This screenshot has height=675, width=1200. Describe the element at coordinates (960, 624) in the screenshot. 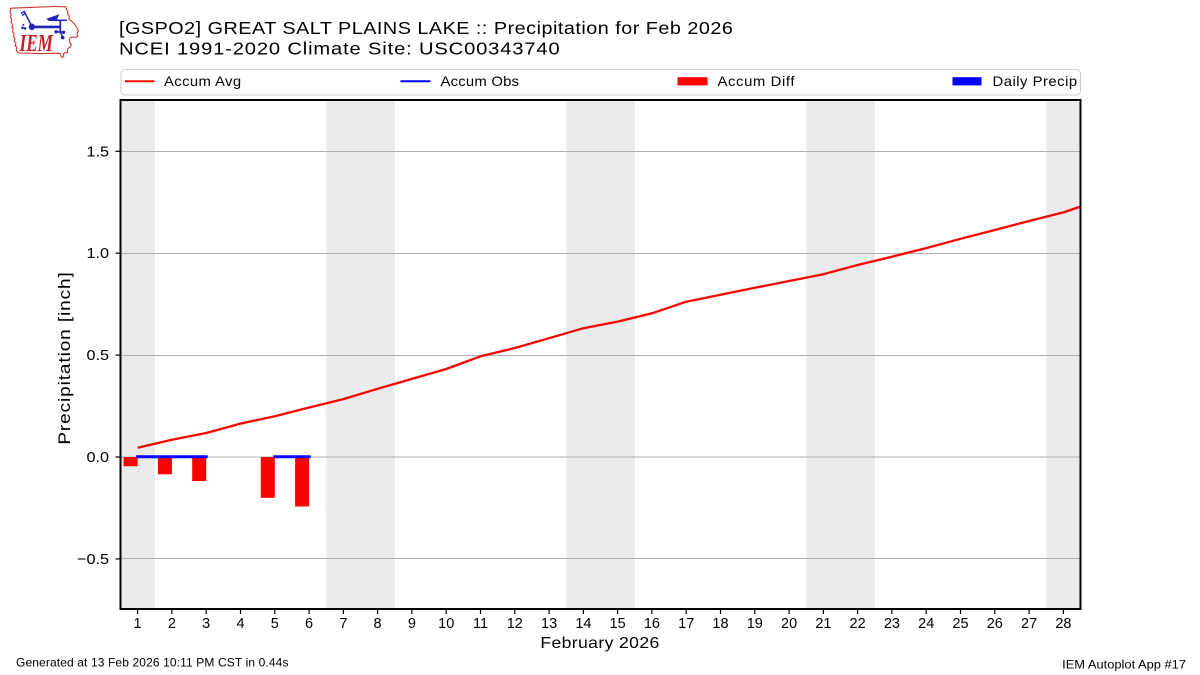

I see `svg-text: 25` at that location.